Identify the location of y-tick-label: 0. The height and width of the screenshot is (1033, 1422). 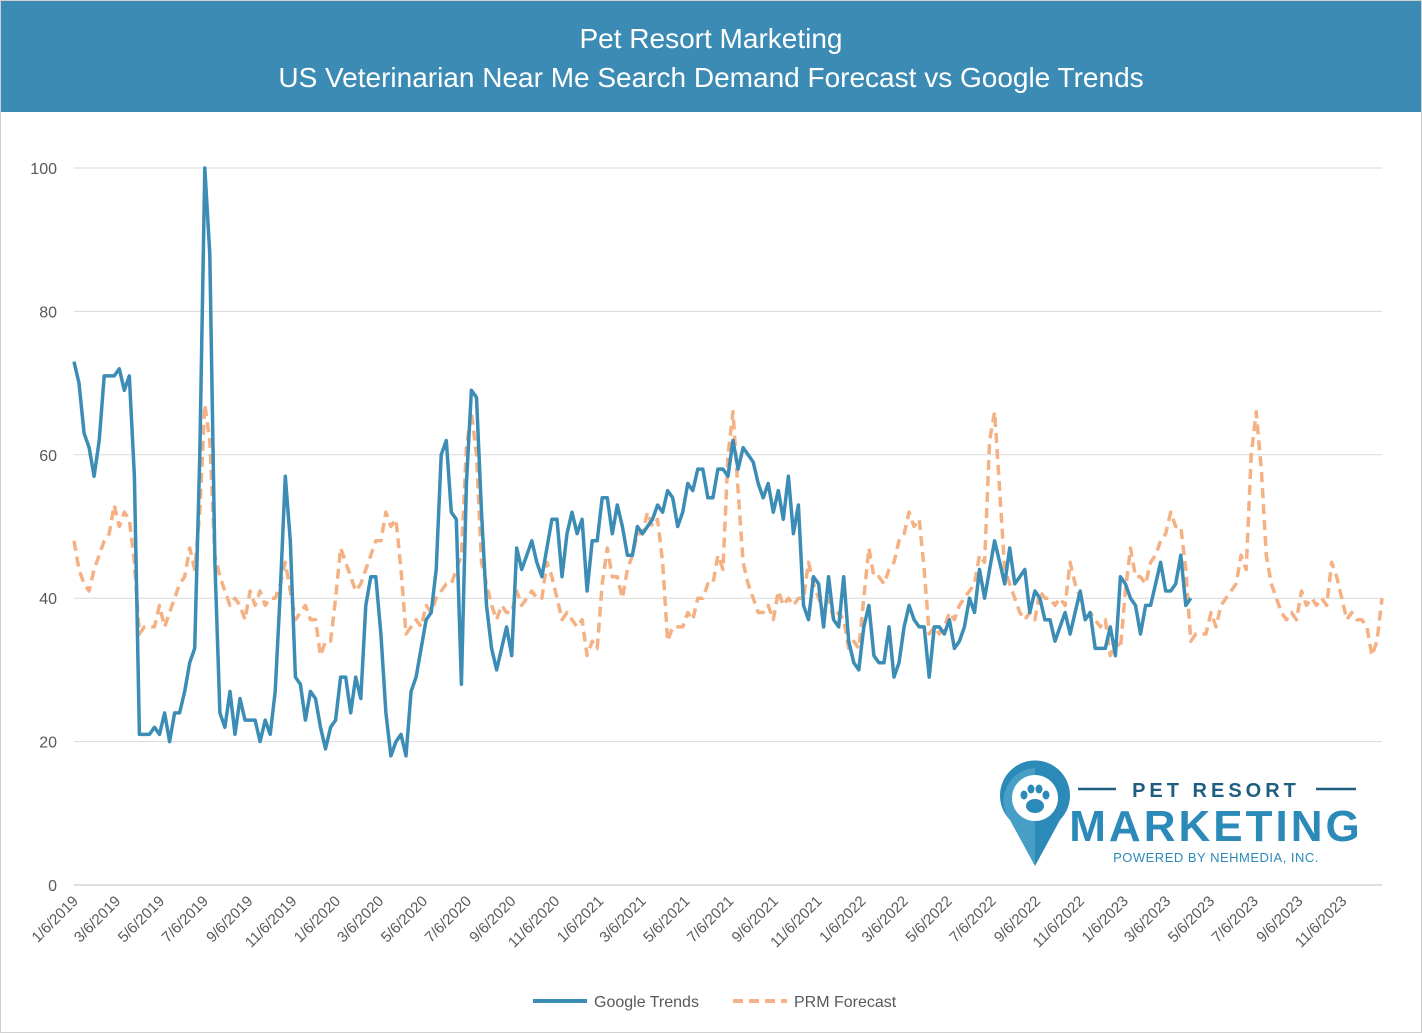
(52, 886).